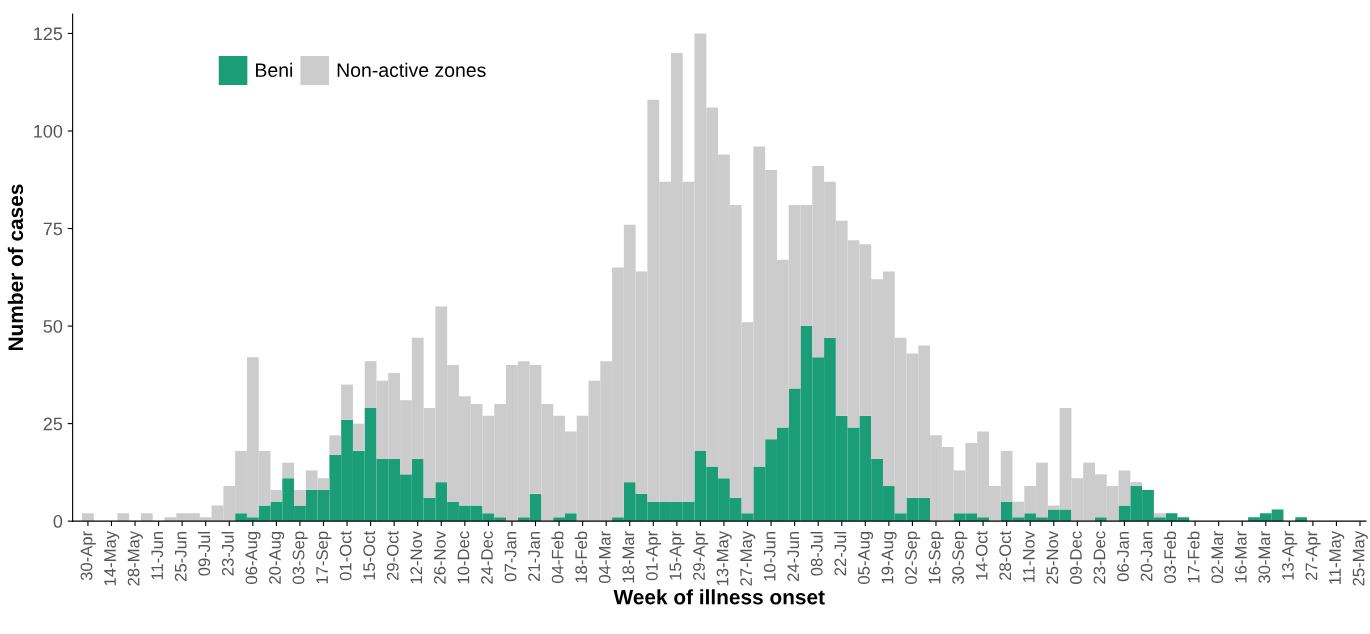 This screenshot has width=1370, height=634. Describe the element at coordinates (48, 131) in the screenshot. I see `y-tick-label: 100` at that location.